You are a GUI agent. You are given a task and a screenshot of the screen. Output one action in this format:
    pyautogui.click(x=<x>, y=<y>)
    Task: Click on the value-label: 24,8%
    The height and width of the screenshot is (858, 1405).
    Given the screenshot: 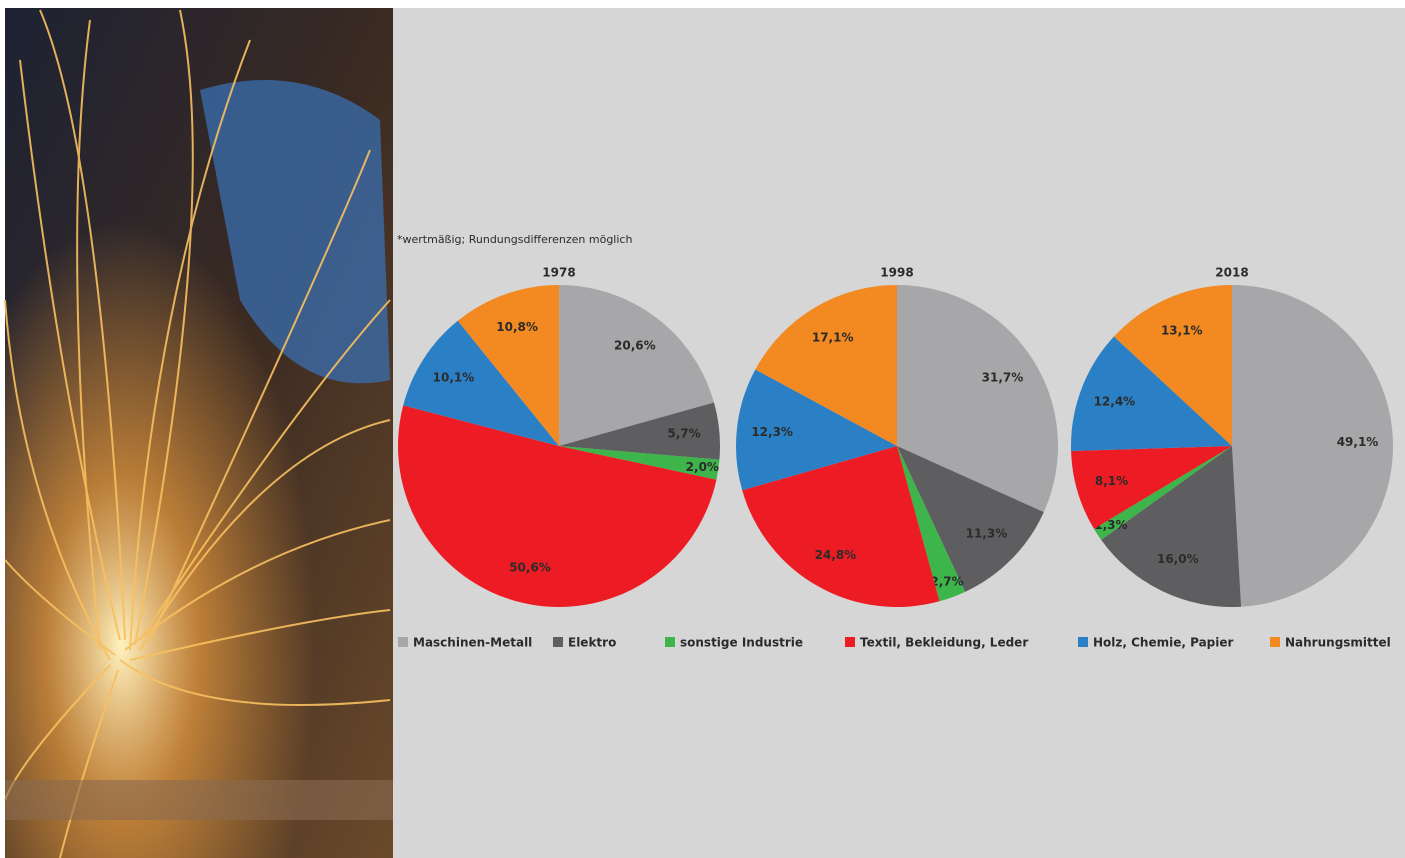 What is the action you would take?
    pyautogui.click(x=836, y=555)
    